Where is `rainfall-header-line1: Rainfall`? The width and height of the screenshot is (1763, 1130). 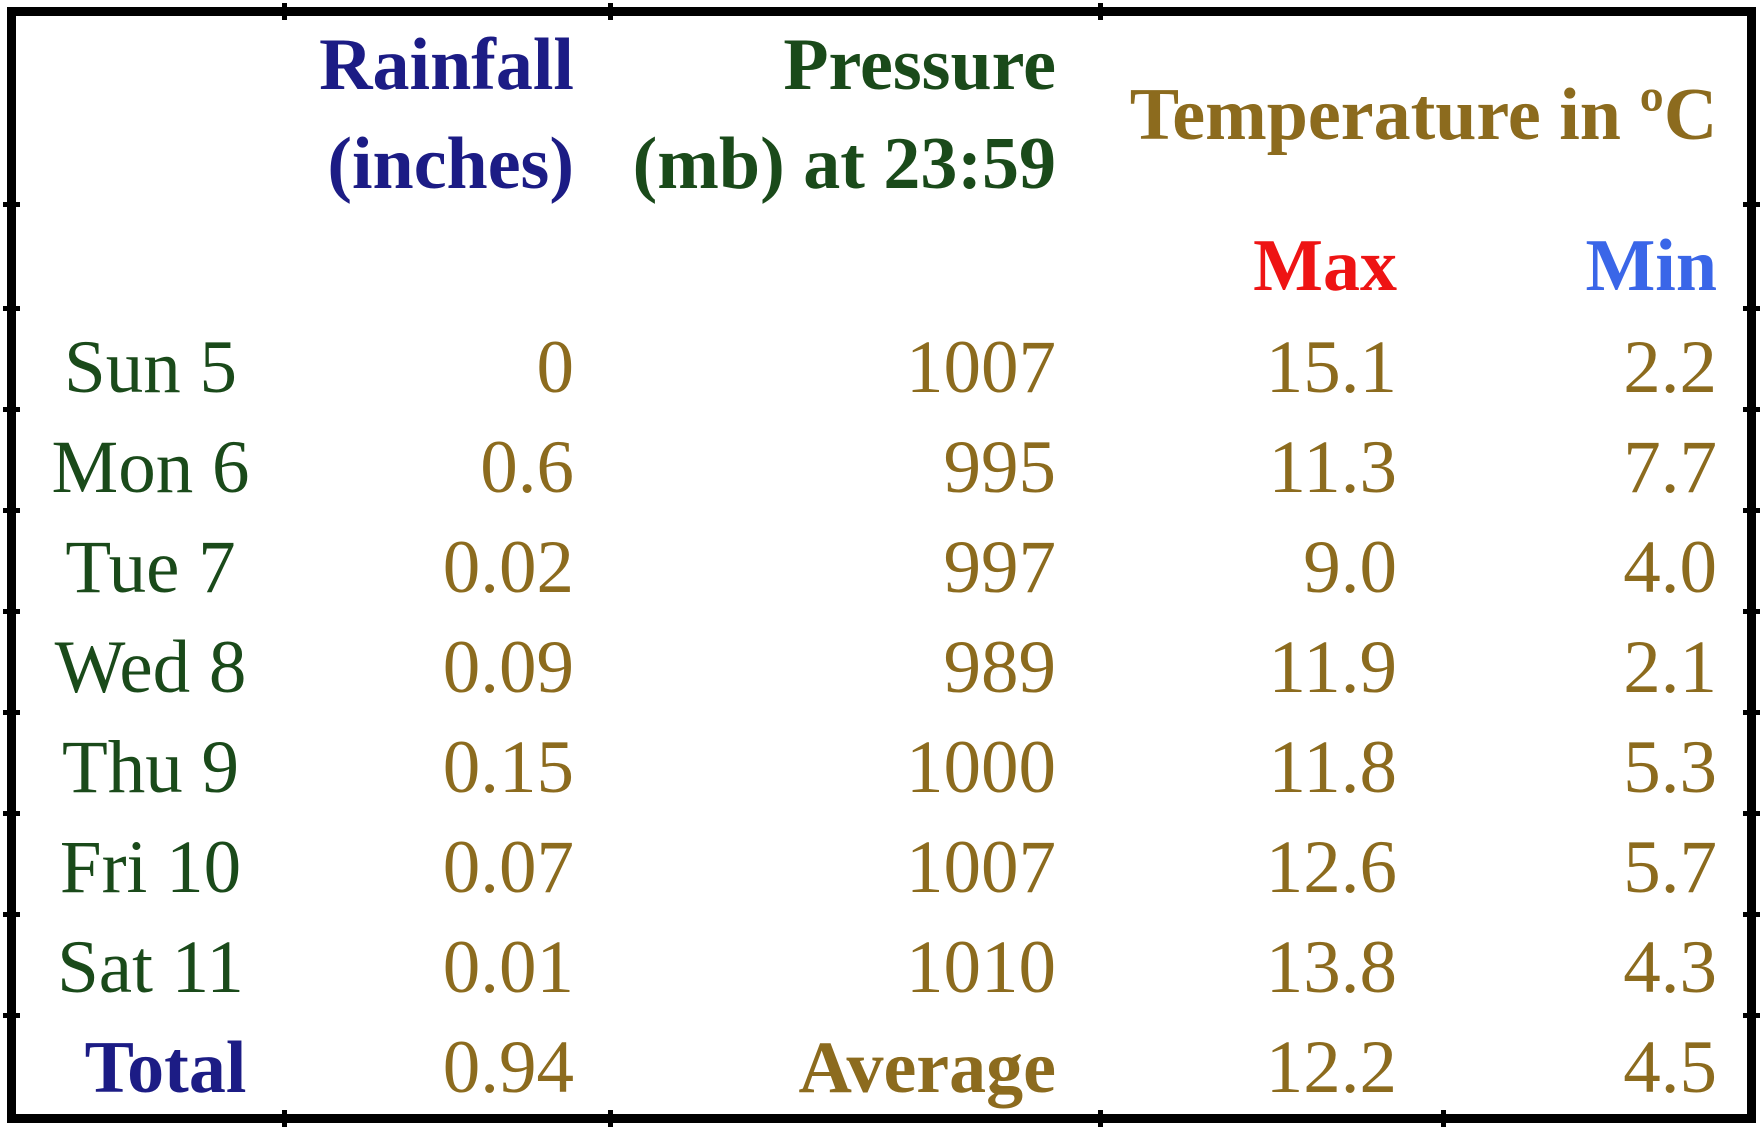
rainfall-header-line1: Rainfall is located at coordinates (446, 65).